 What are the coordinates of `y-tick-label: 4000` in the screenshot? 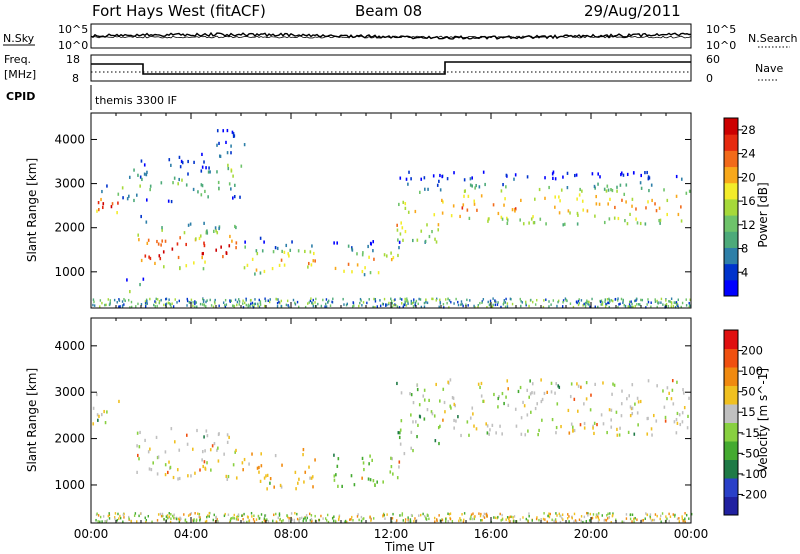 It's located at (69, 139).